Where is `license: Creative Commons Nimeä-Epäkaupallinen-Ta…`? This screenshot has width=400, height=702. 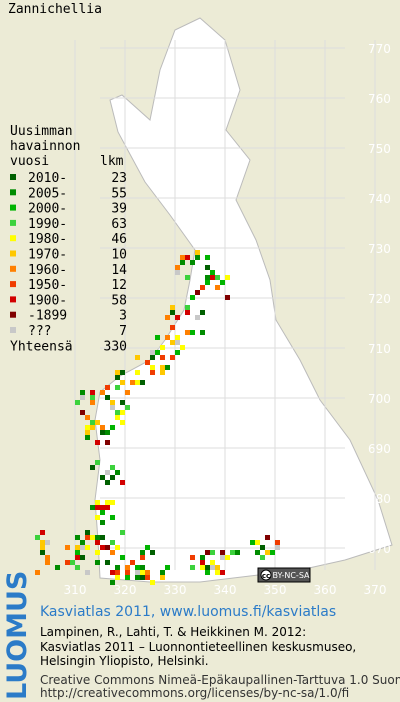 license: Creative Commons Nimeä-Epäkaupallinen-Ta… is located at coordinates (220, 680).